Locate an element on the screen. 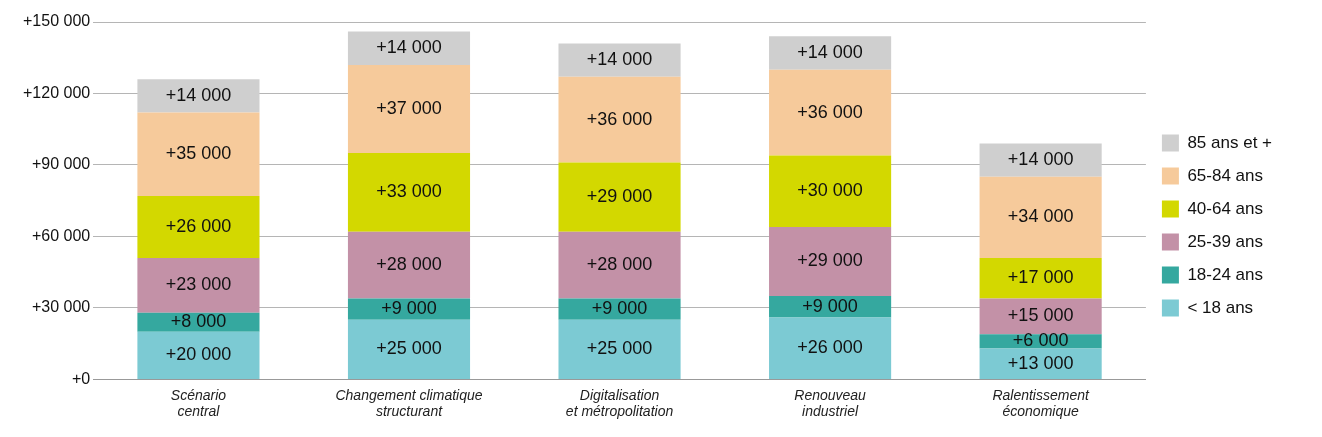  legend-label: 85 ans et + is located at coordinates (1230, 142).